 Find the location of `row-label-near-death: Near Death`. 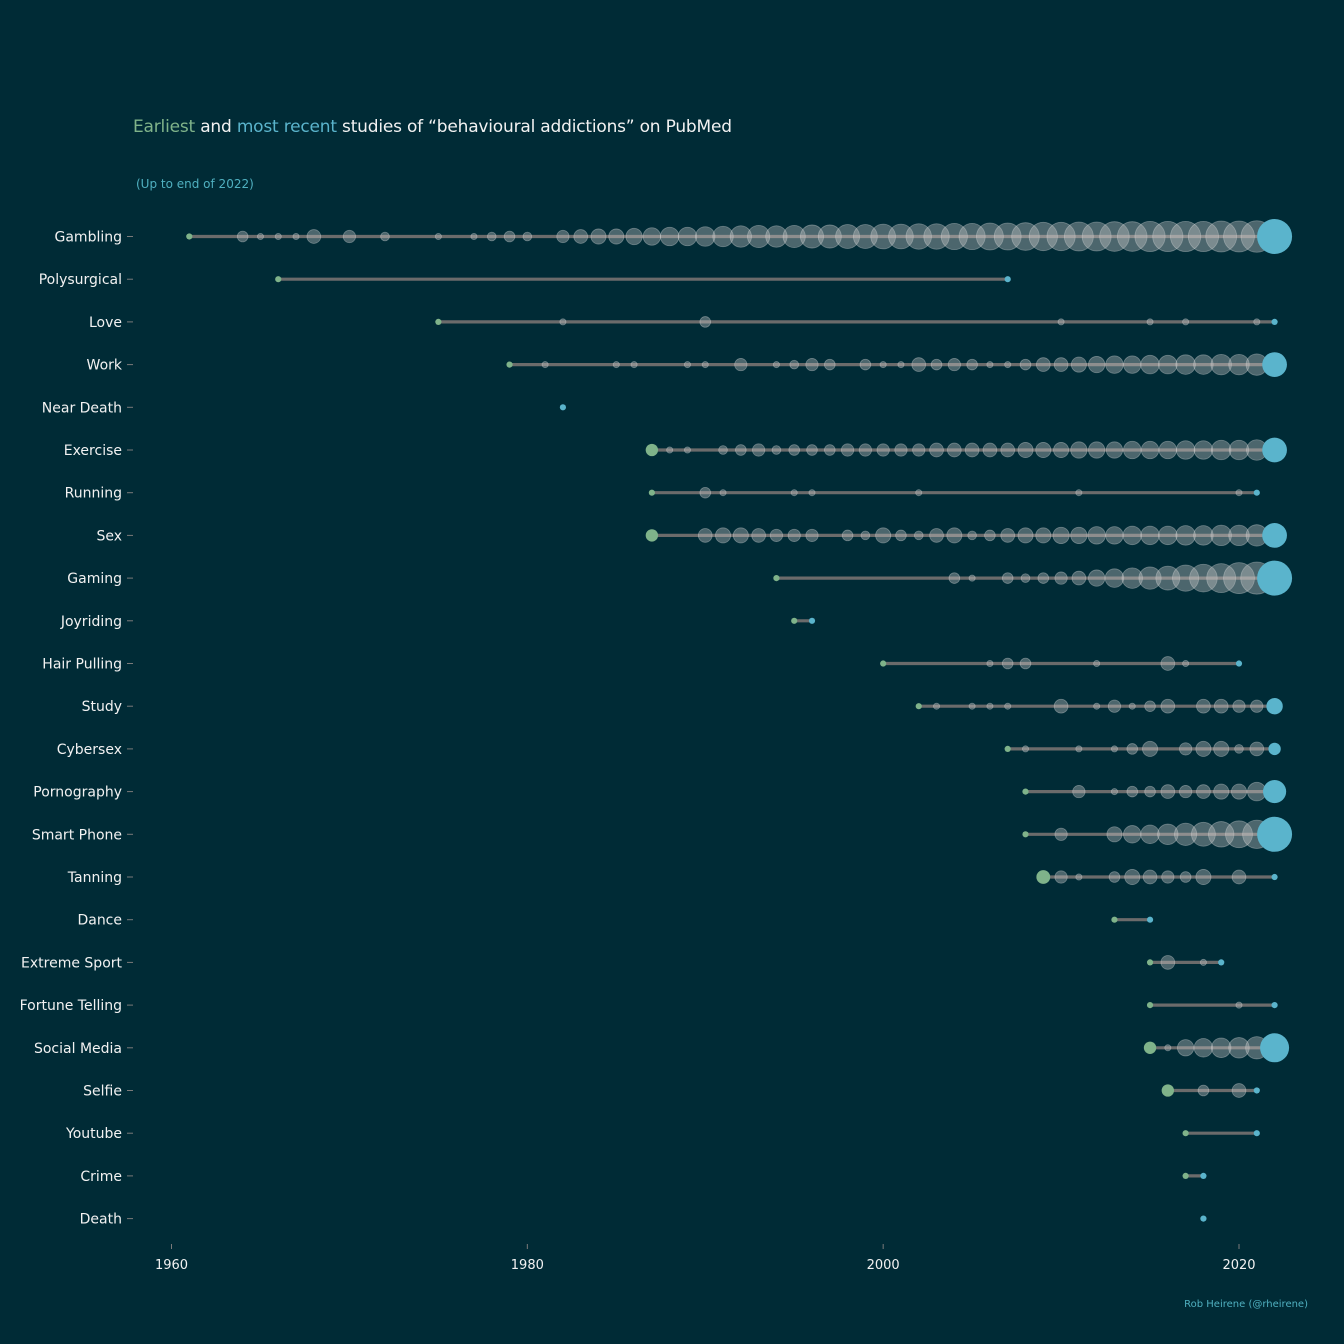

row-label-near-death: Near Death is located at coordinates (82, 408).